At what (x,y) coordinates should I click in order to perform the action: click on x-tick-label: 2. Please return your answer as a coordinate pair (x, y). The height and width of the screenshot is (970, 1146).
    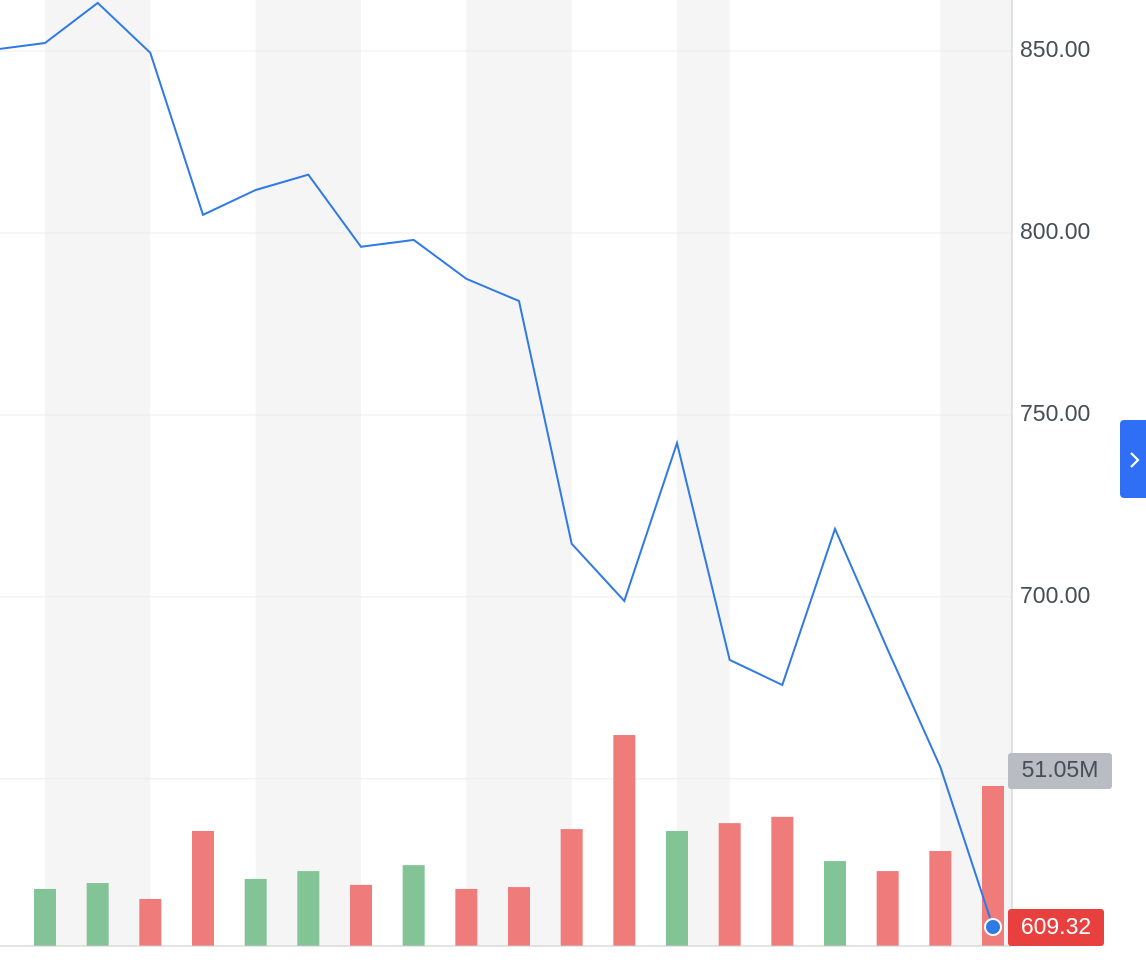
    Looking at the image, I should click on (940, 967).